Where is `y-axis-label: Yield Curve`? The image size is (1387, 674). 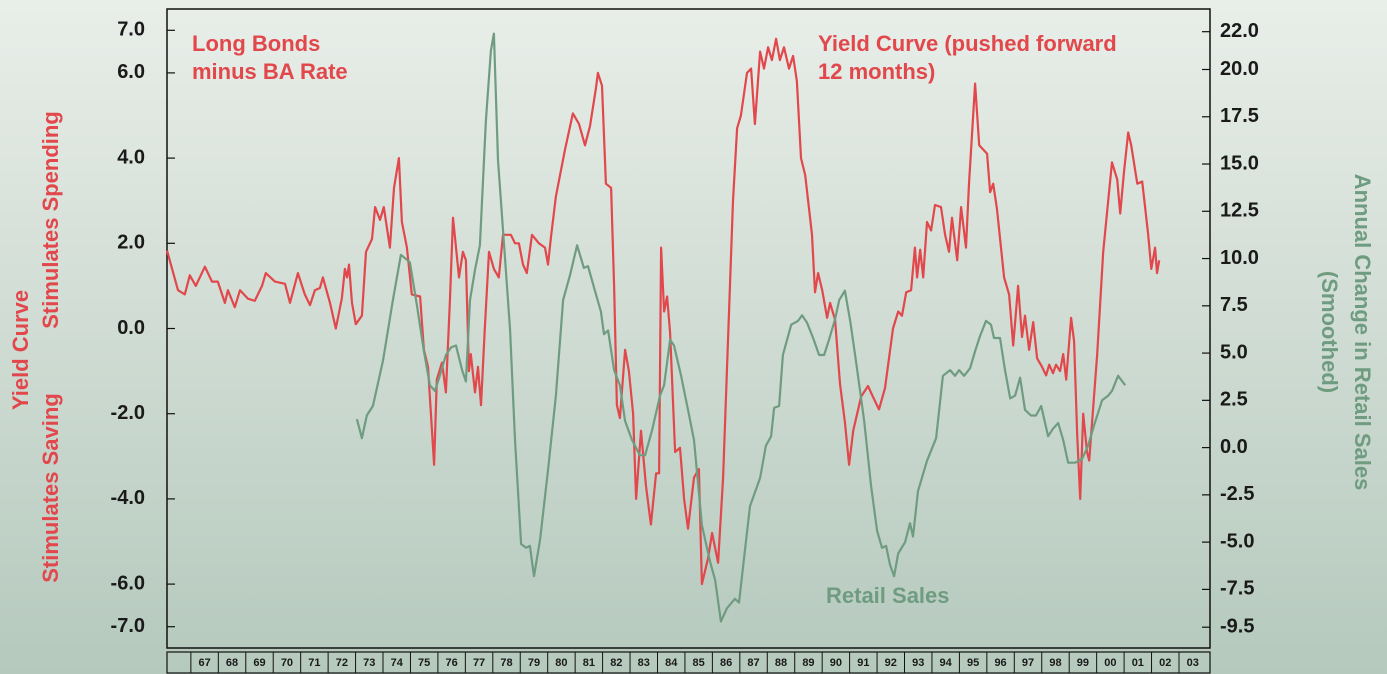
y-axis-label: Yield Curve is located at coordinates (20, 350).